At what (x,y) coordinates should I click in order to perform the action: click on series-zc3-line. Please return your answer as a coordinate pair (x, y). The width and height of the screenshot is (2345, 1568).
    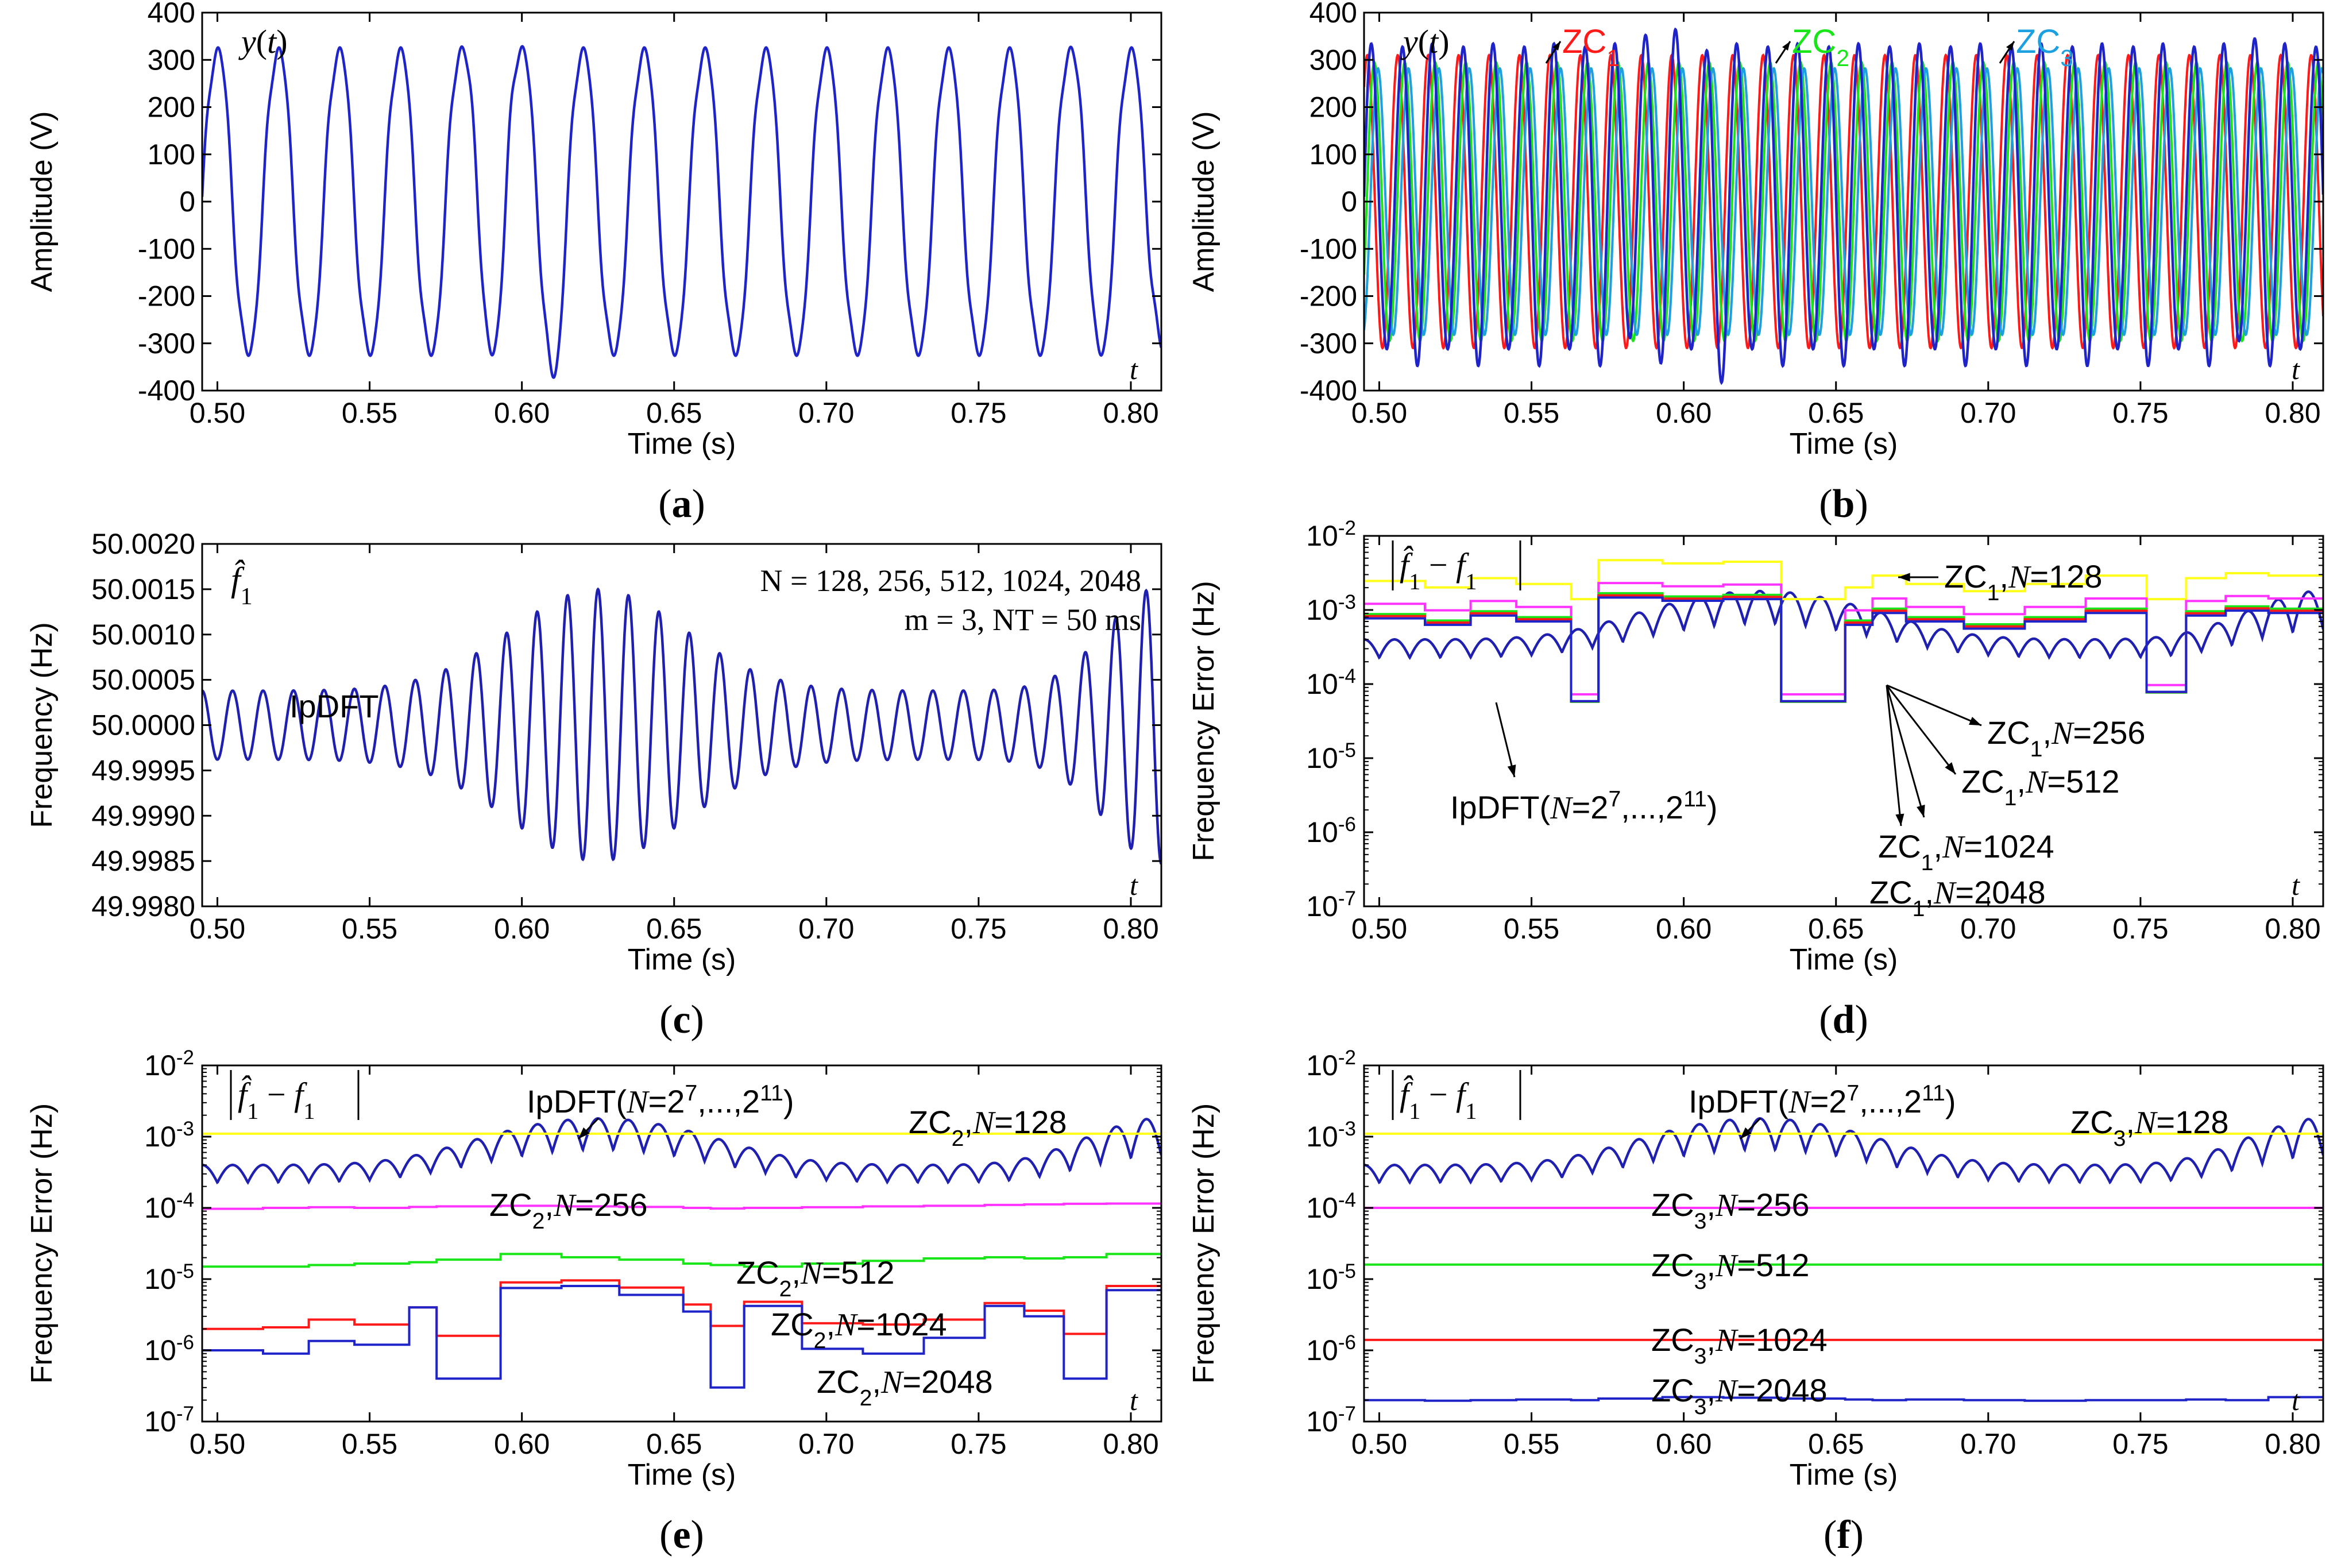
    Looking at the image, I should click on (1843, 202).